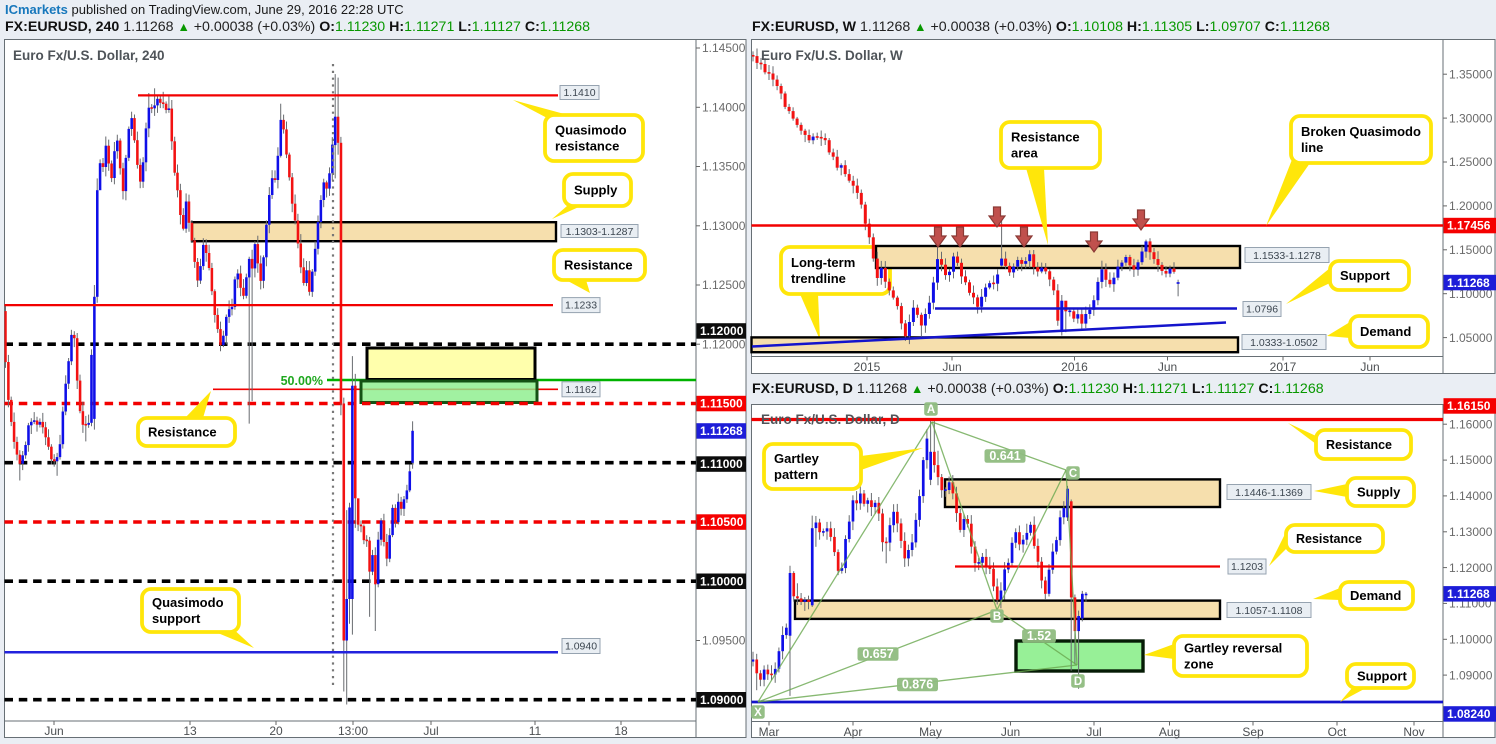 The height and width of the screenshot is (744, 1496). Describe the element at coordinates (1199, 664) in the screenshot. I see `svg-text: zone` at that location.